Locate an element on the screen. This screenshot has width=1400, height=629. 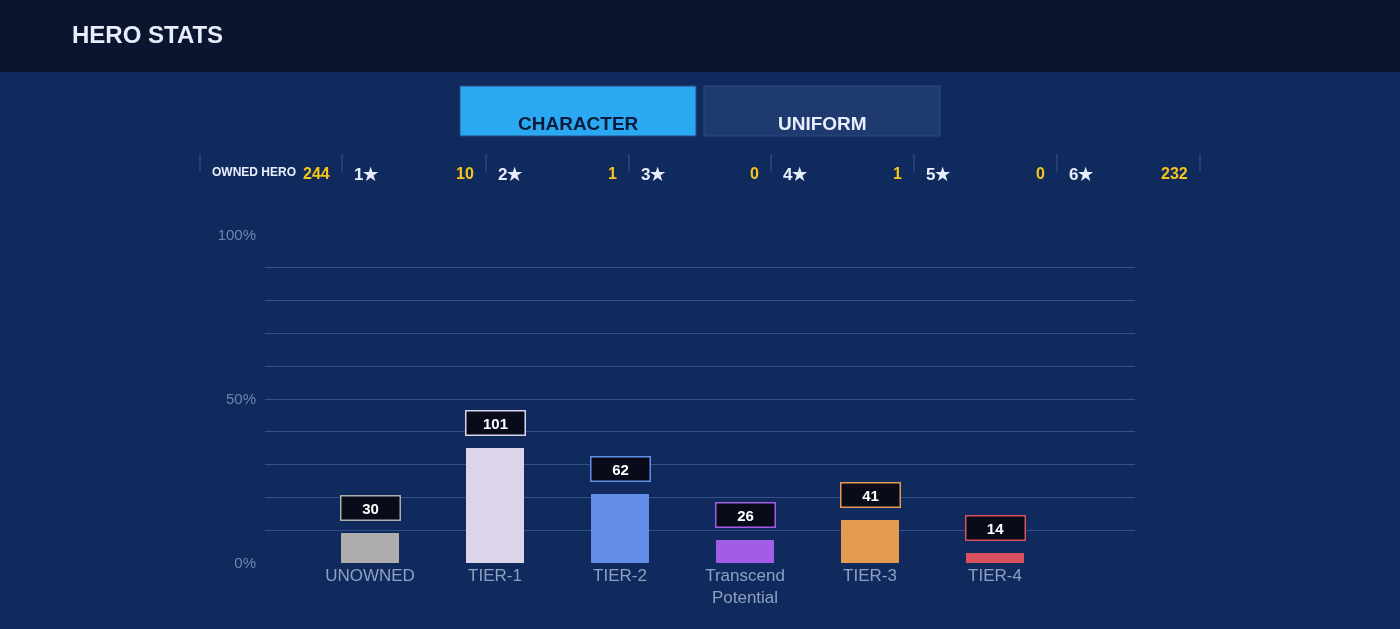
x-tick-label: Transcend Potential is located at coordinates (745, 587).